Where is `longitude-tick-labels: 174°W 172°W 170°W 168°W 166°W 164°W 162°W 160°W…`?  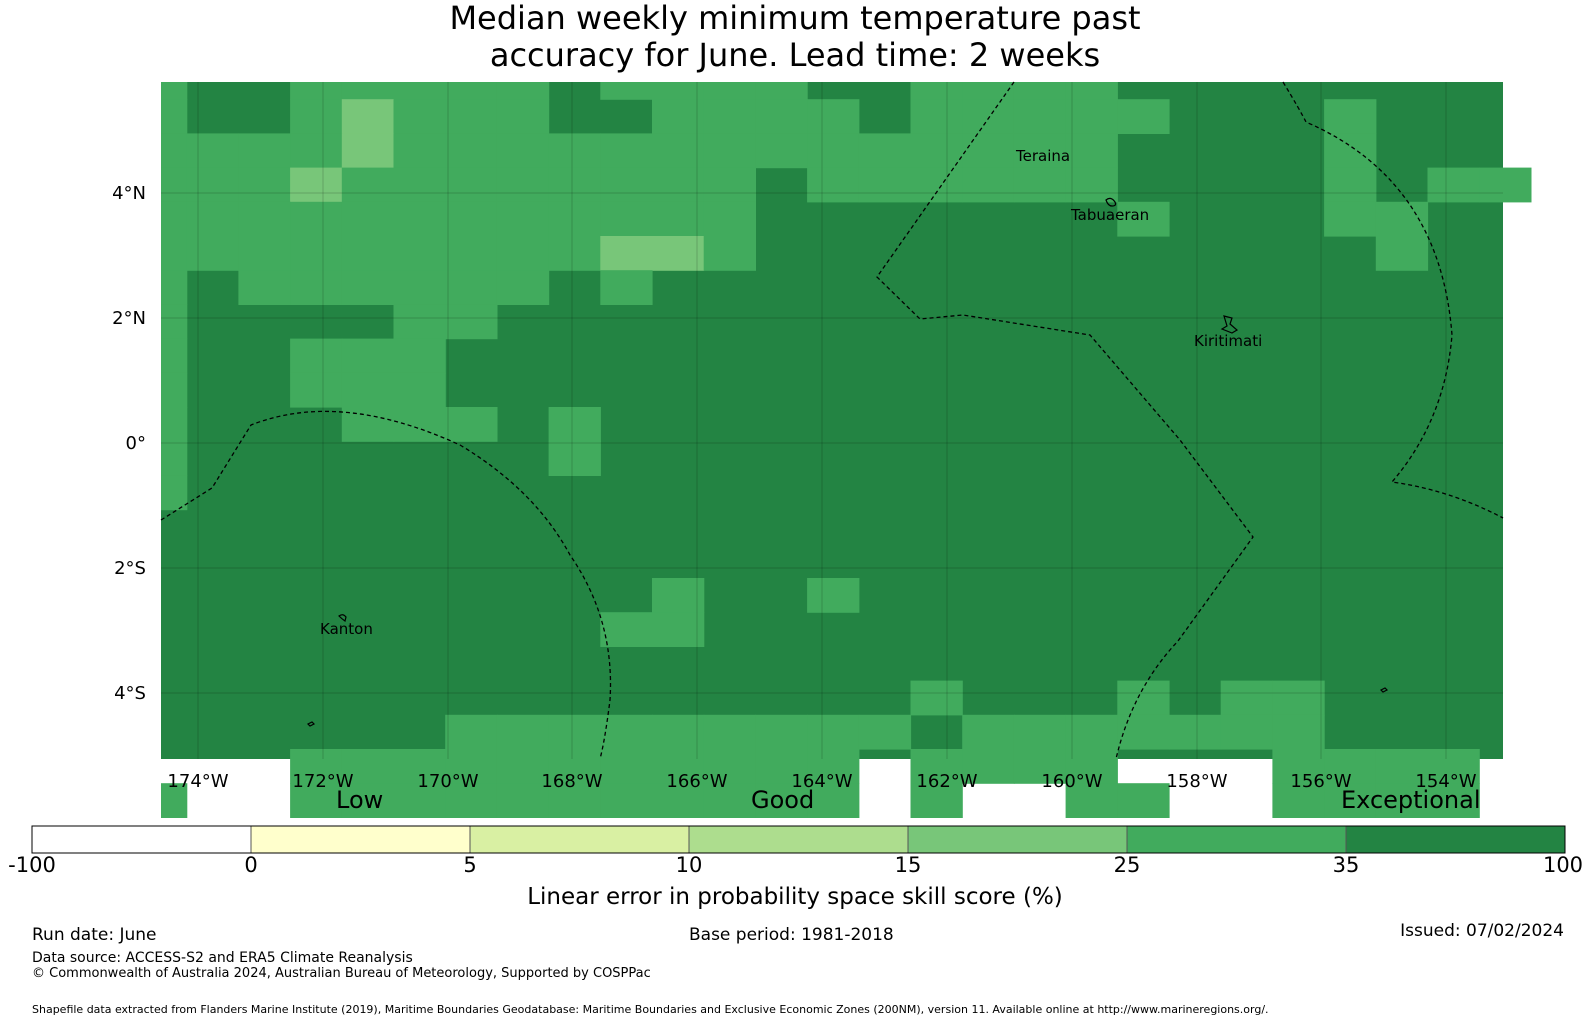
longitude-tick-labels: 174°W 172°W 170°W 168°W 166°W 164°W 162°W 160°W… is located at coordinates (821, 781).